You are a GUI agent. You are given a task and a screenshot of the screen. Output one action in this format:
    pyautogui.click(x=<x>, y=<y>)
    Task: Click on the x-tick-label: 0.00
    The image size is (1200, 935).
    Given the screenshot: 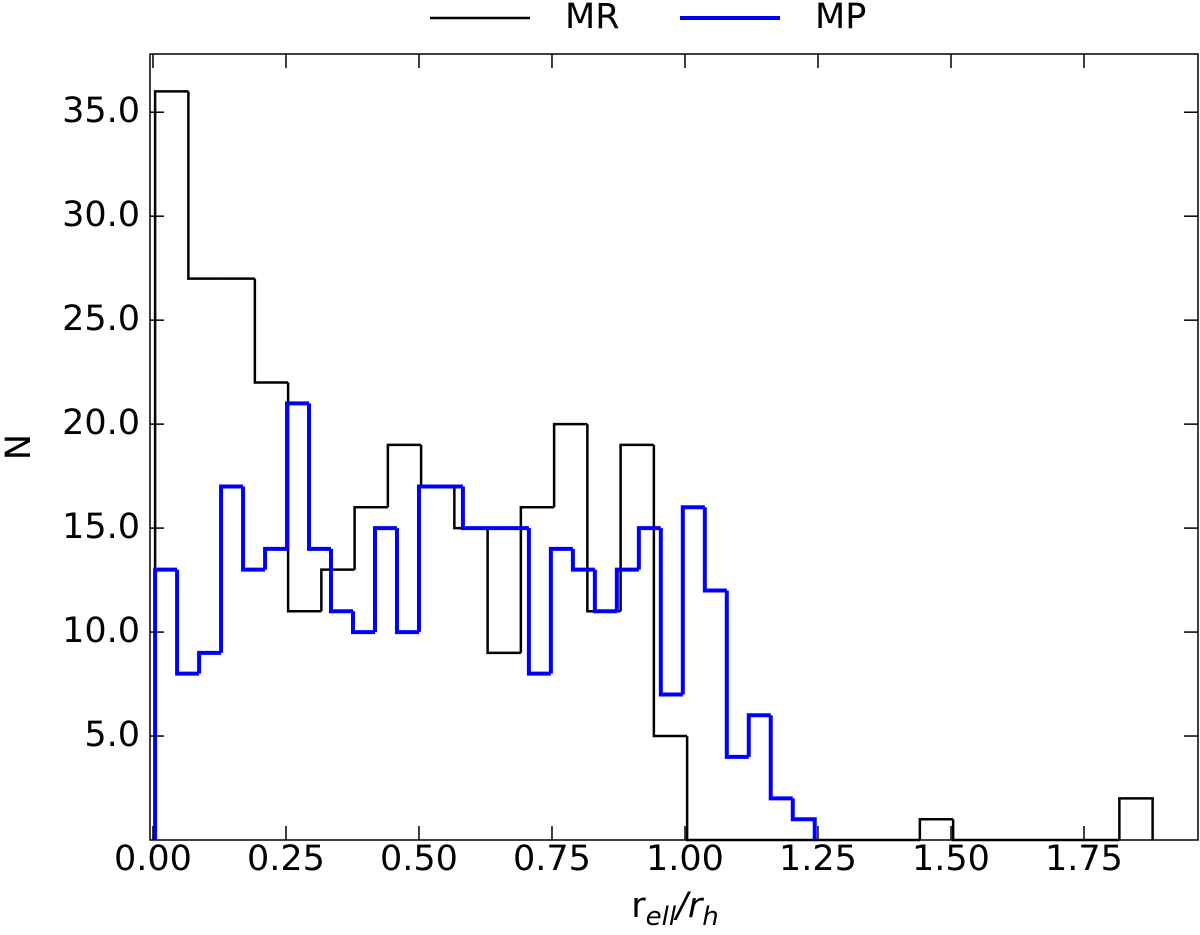 What is the action you would take?
    pyautogui.click(x=153, y=859)
    